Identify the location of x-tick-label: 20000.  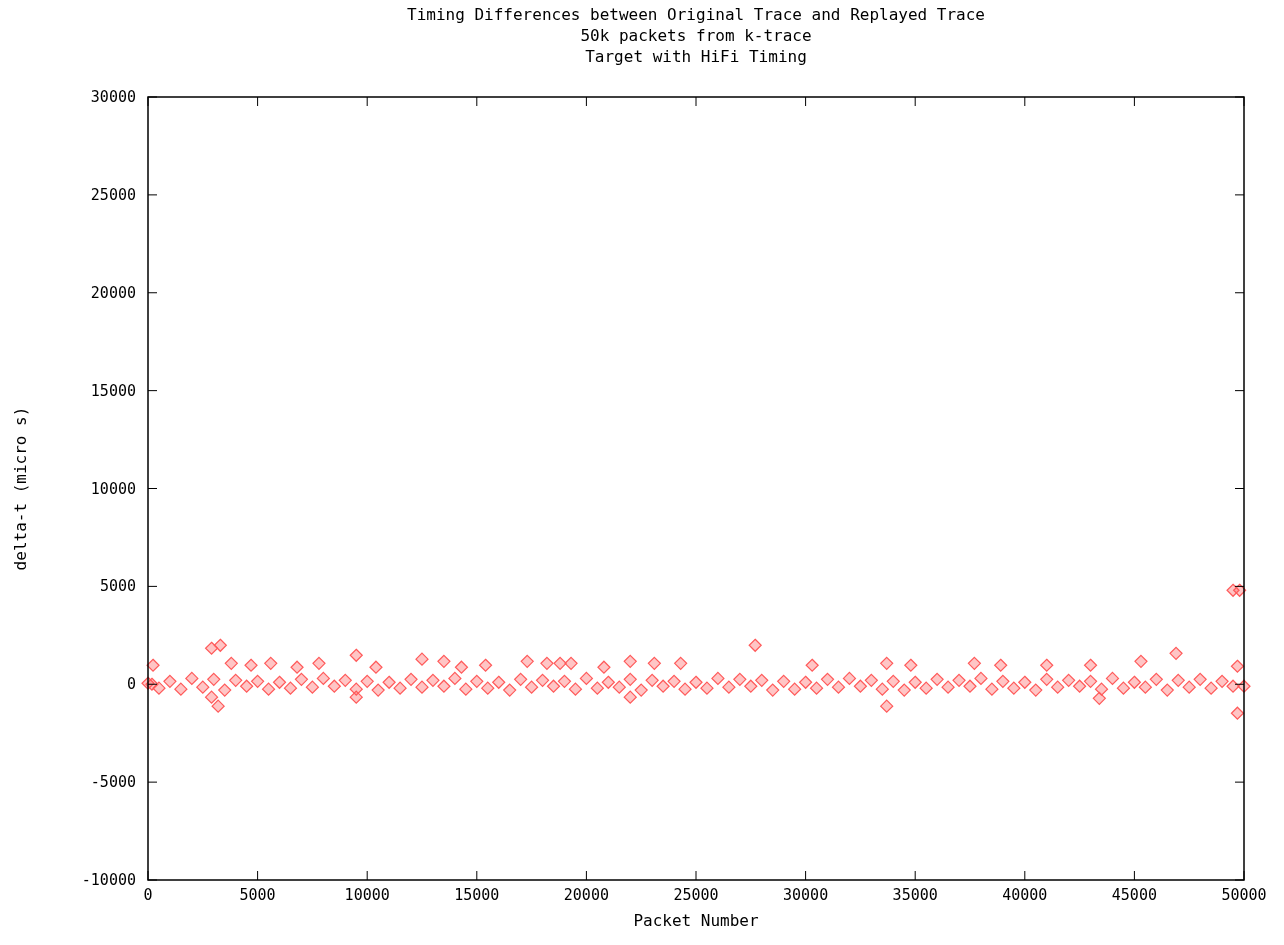
(586, 895).